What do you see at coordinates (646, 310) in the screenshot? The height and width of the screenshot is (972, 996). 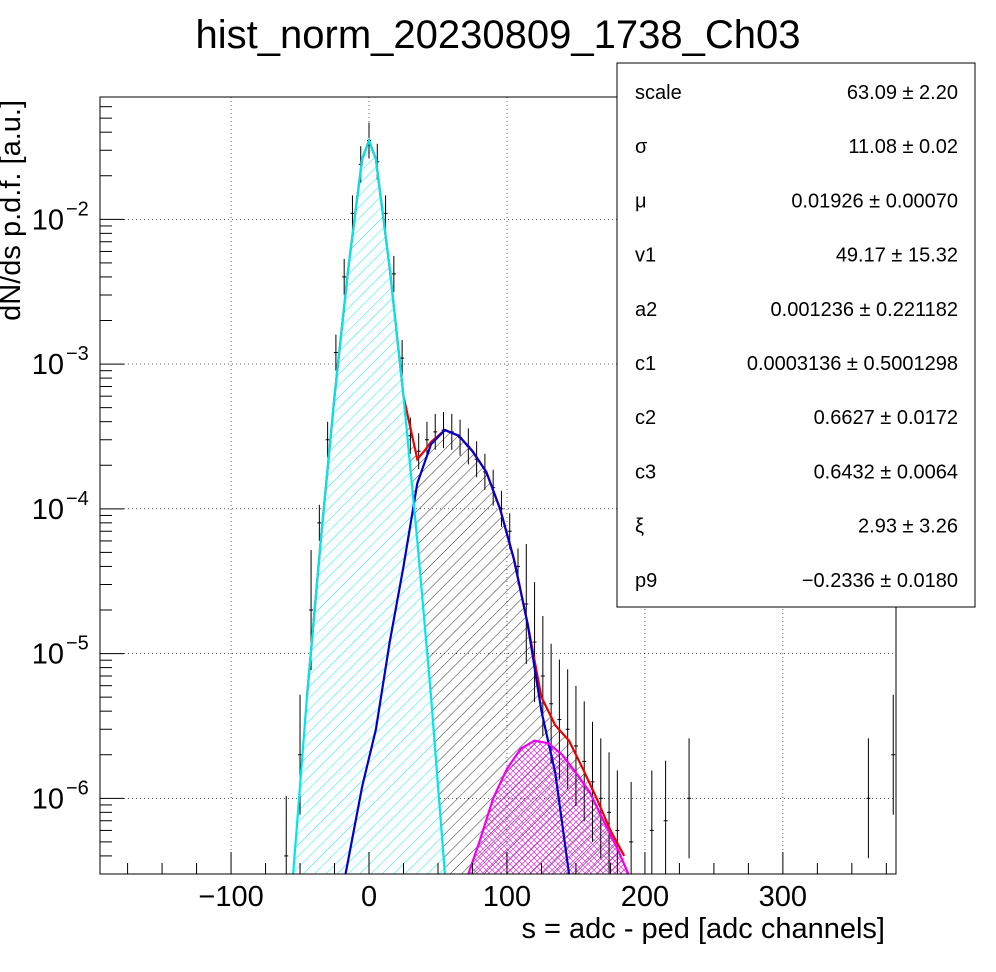 I see `stats-label: a2` at bounding box center [646, 310].